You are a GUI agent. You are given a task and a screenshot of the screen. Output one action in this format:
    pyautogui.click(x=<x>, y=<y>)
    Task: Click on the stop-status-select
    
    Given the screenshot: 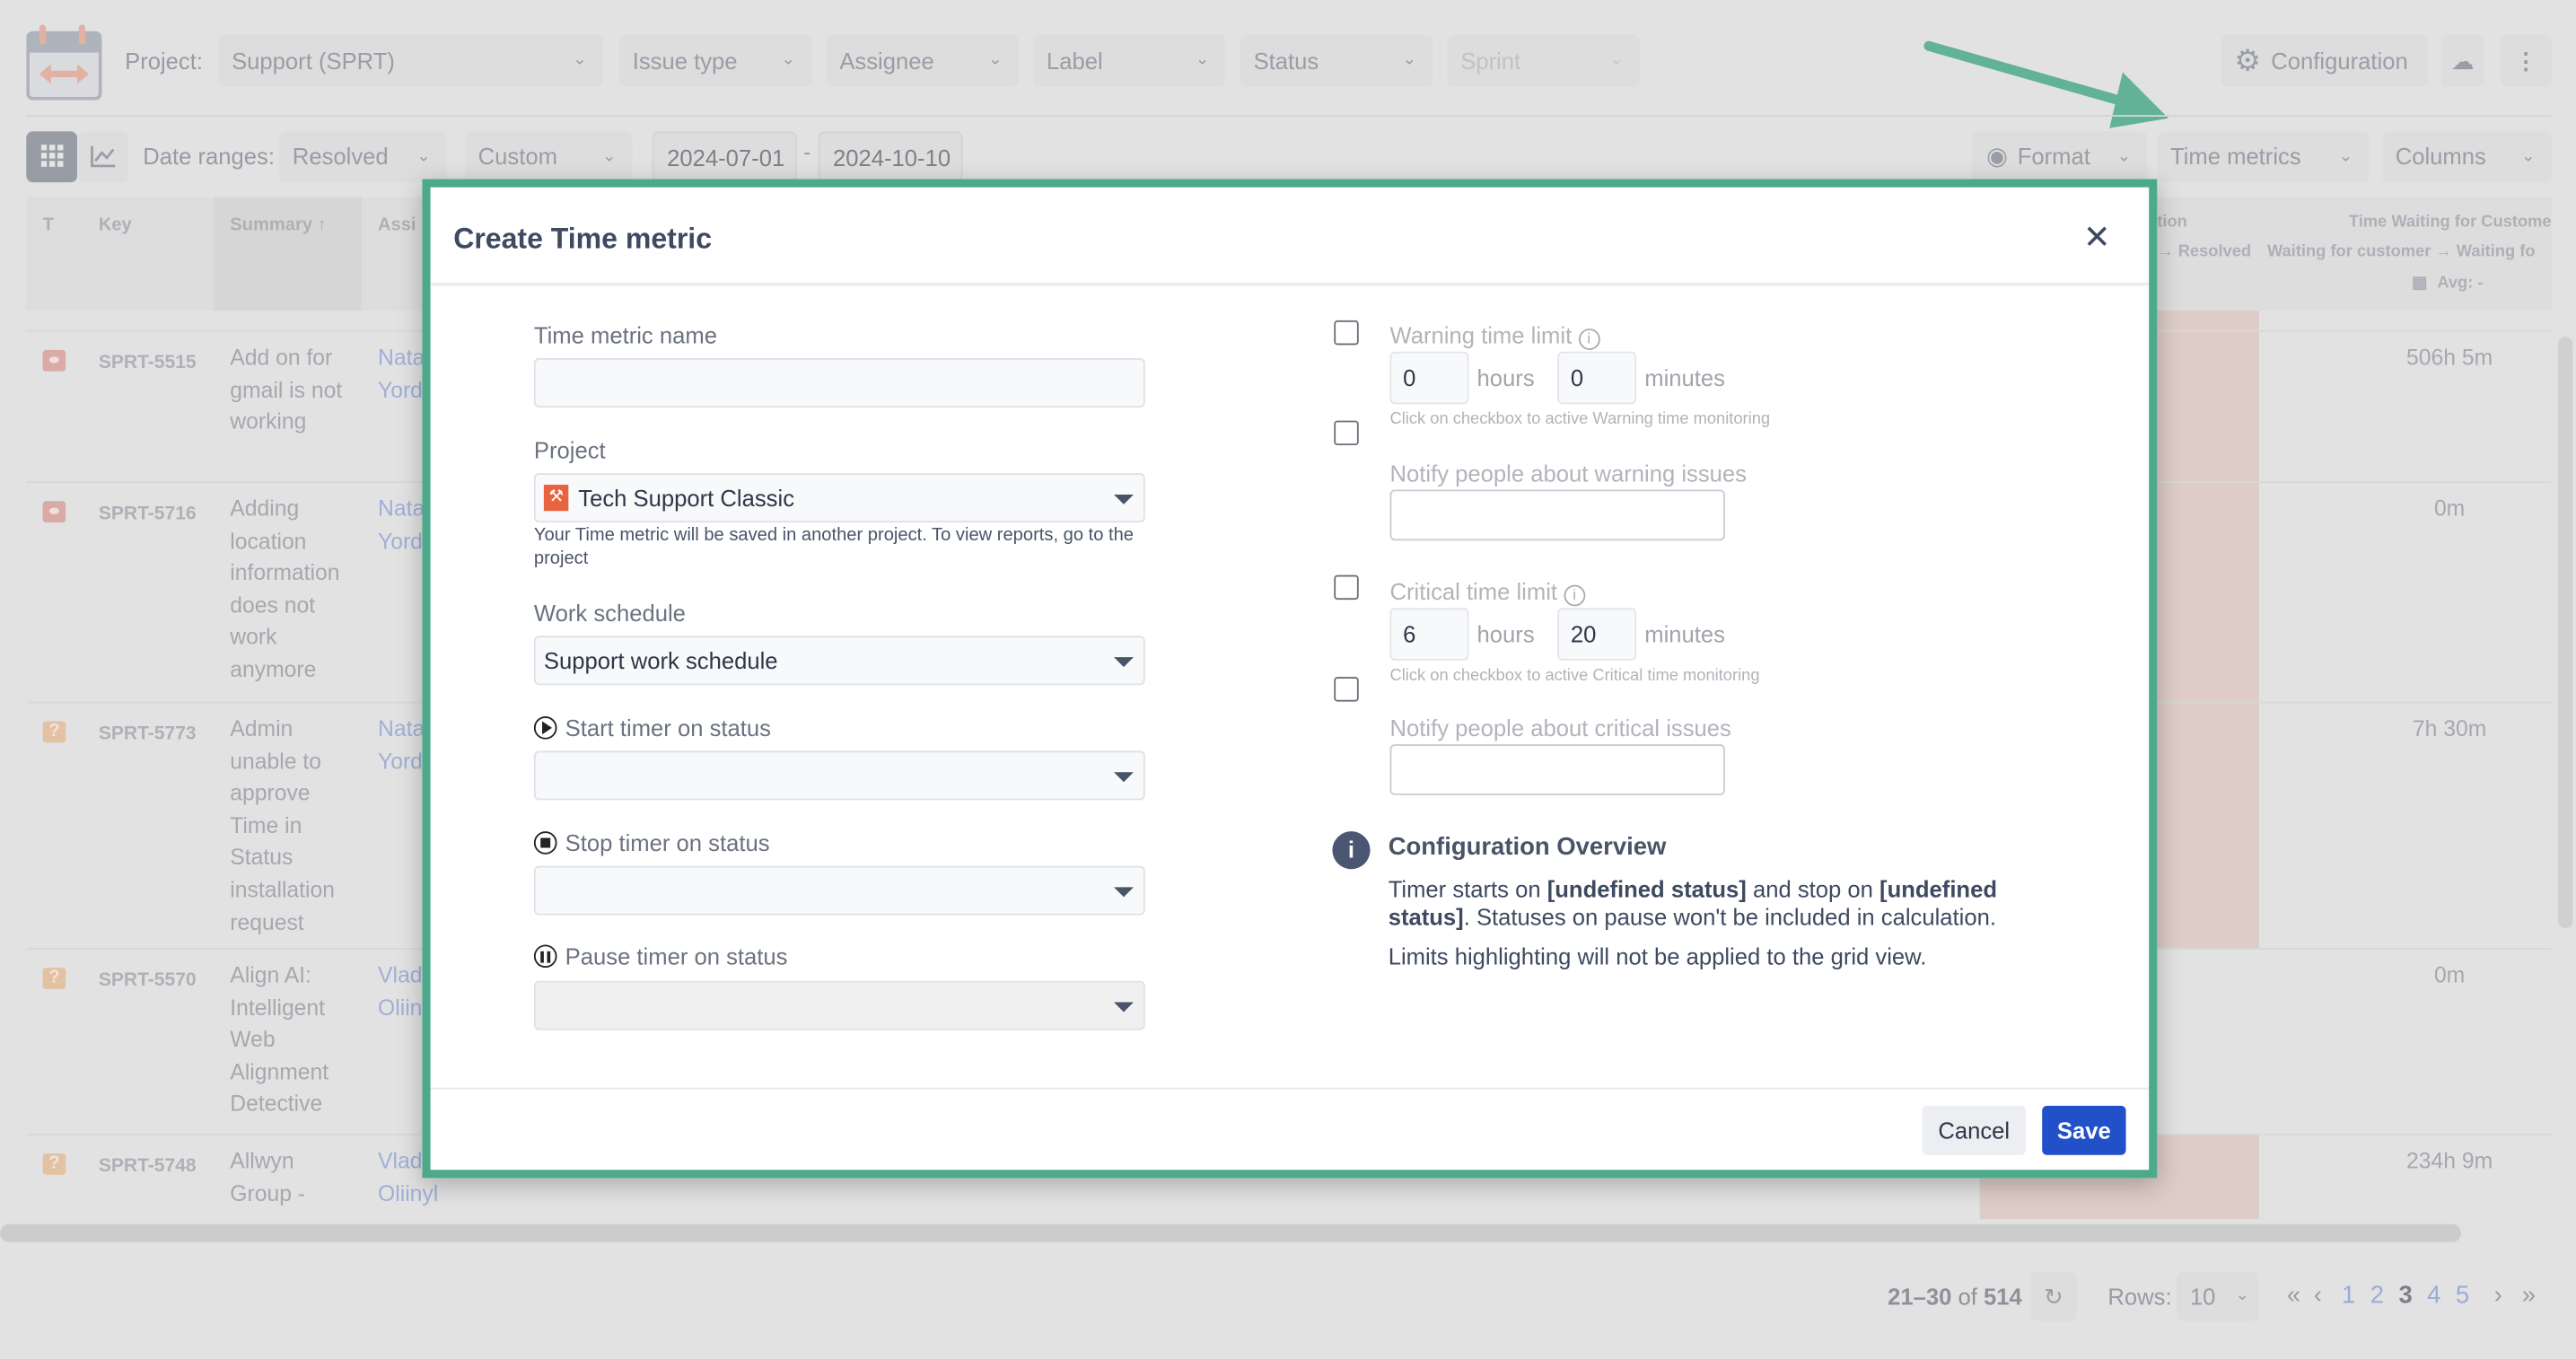 What is the action you would take?
    pyautogui.click(x=839, y=890)
    